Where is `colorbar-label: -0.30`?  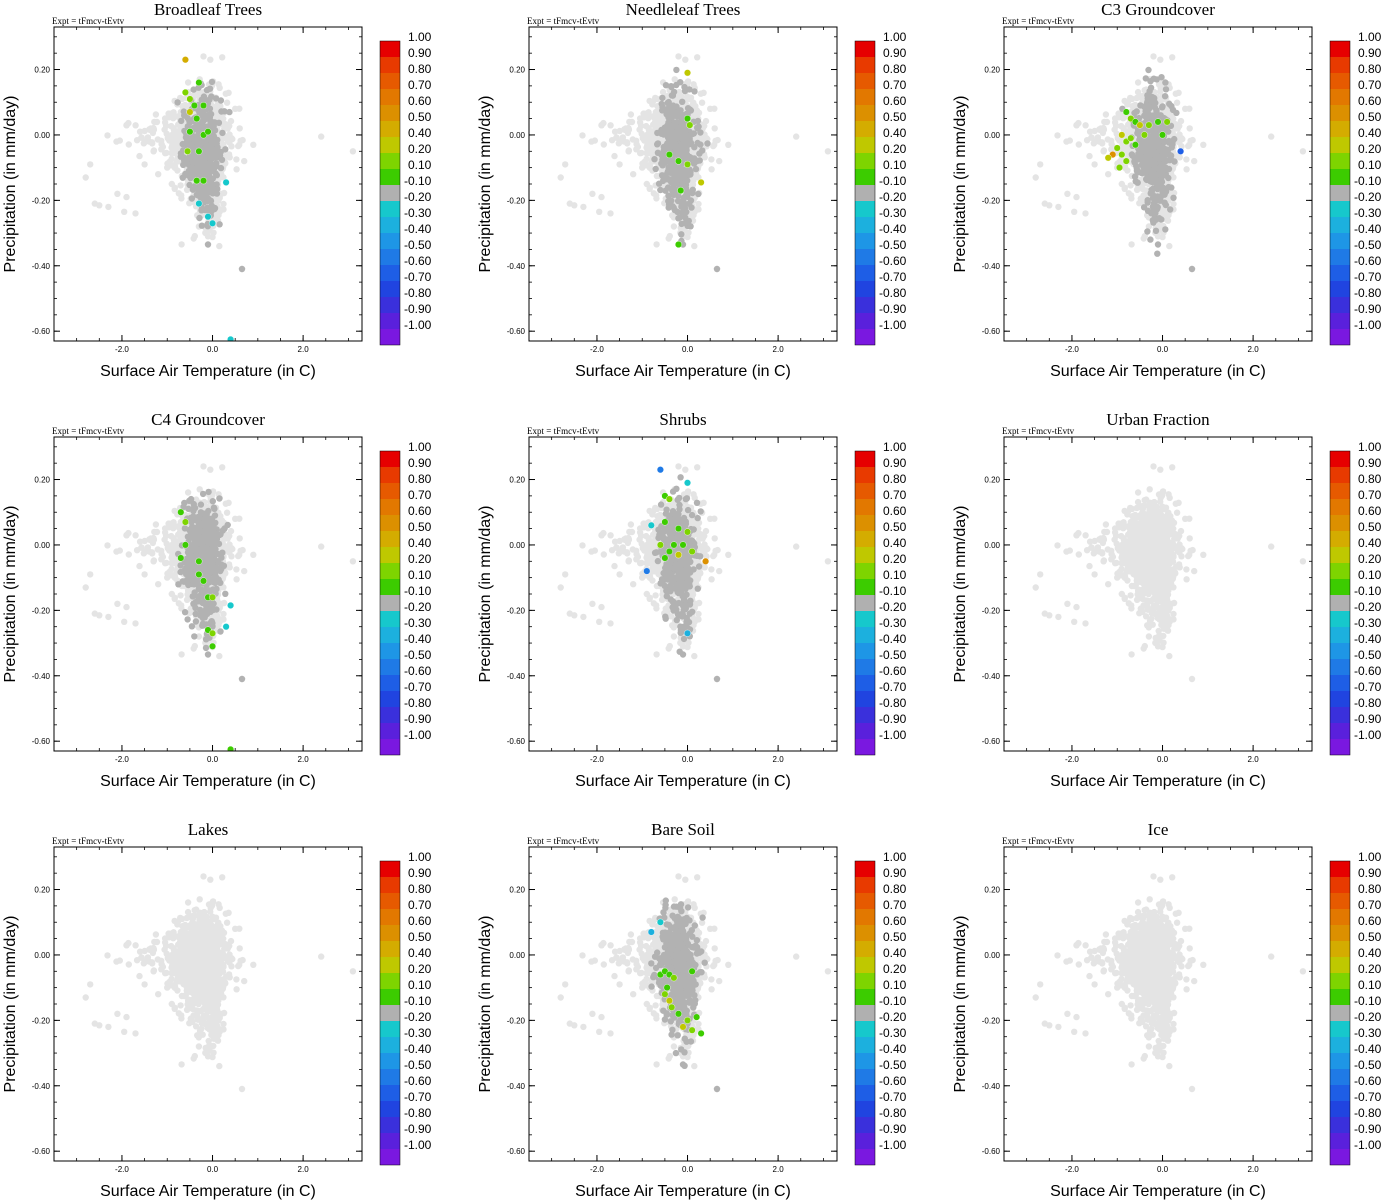
colorbar-label: -0.30 is located at coordinates (418, 213).